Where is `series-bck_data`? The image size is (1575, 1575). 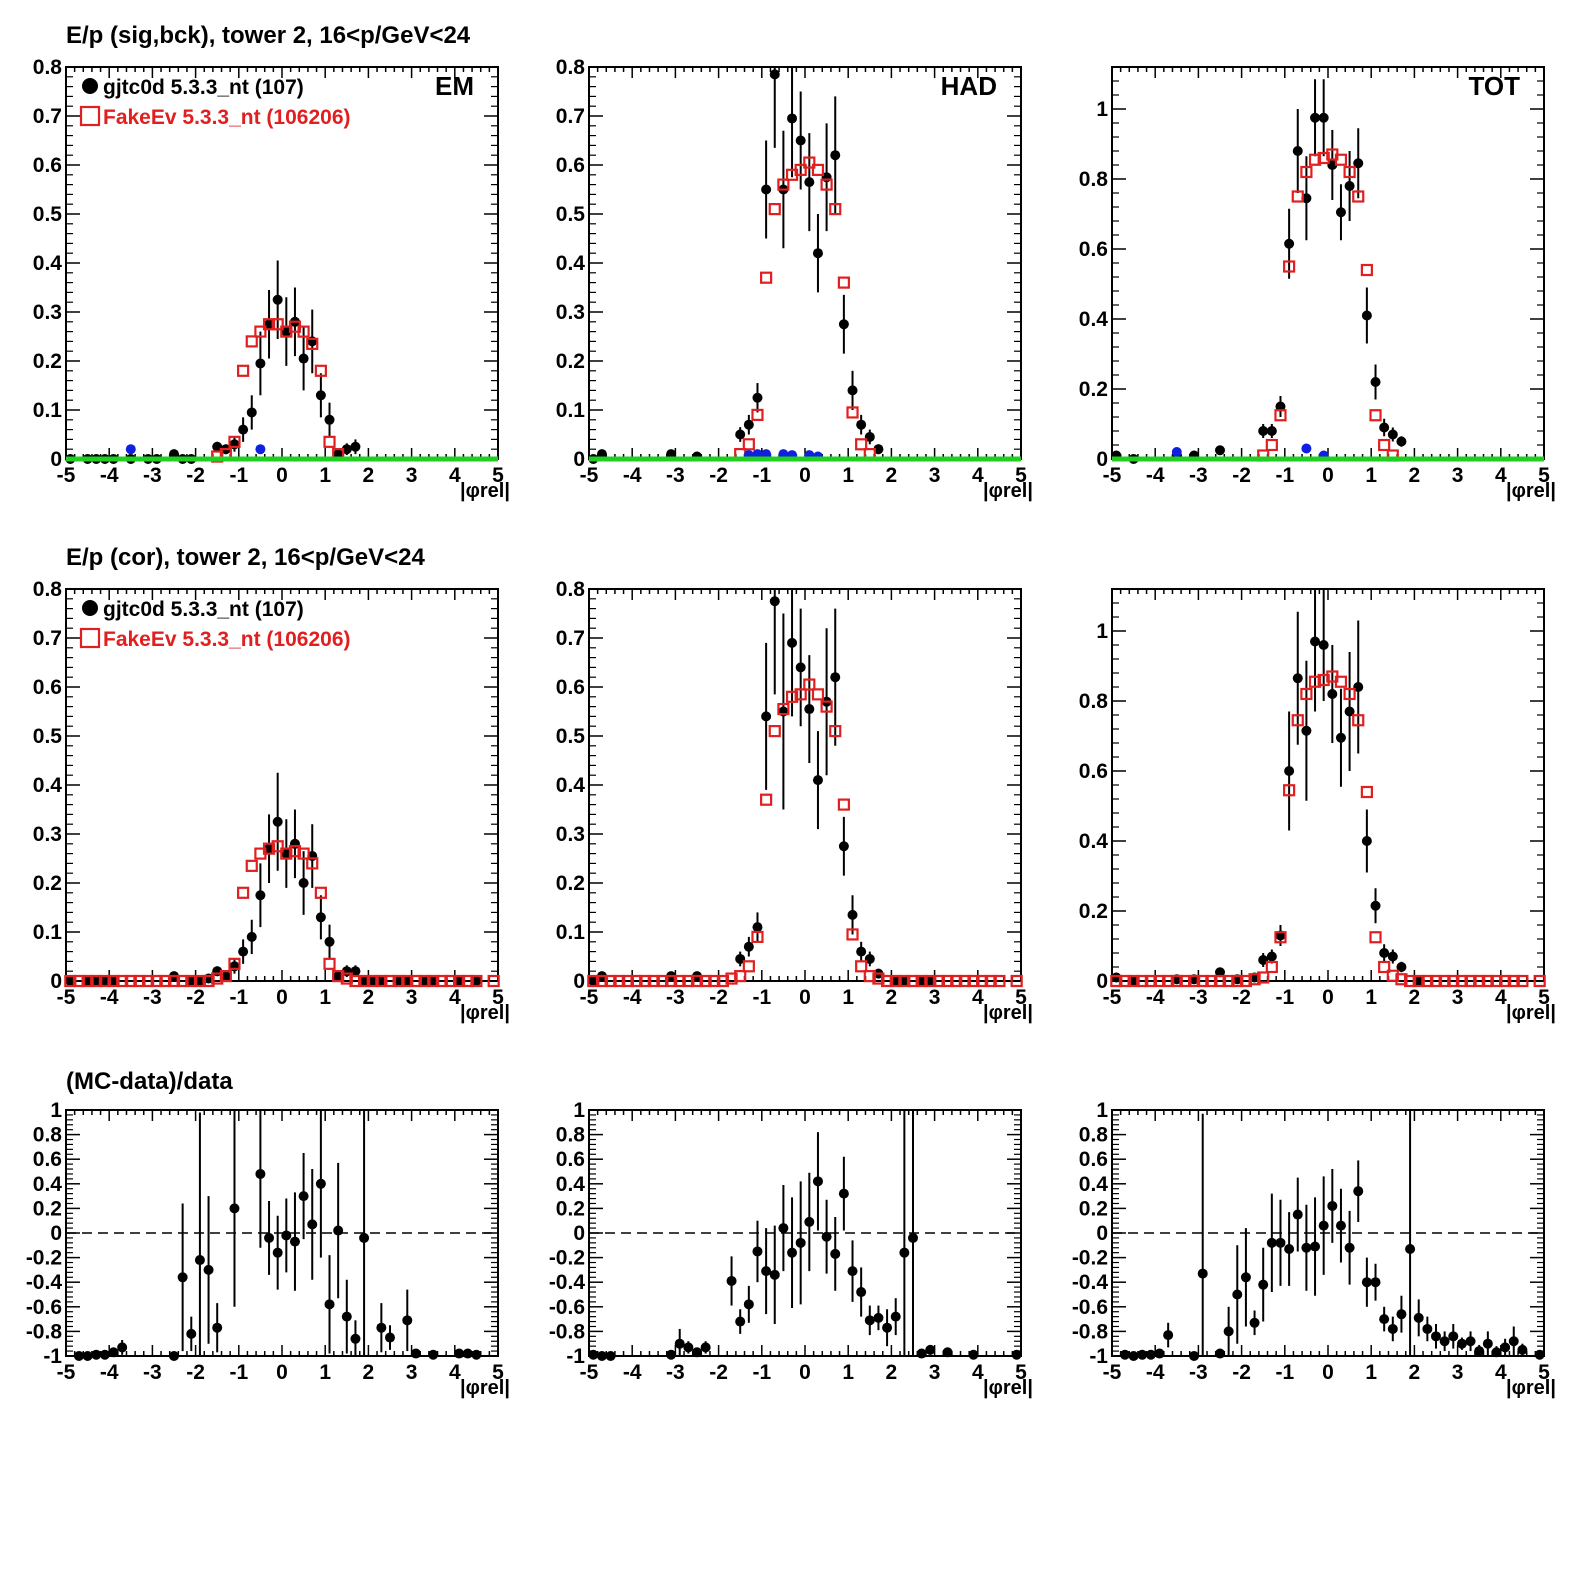
series-bck_data is located at coordinates (195, 449).